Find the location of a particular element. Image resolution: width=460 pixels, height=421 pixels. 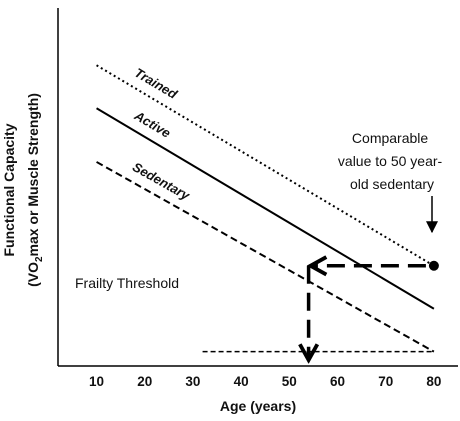

x-axis-title: Age (years) is located at coordinates (258, 406).